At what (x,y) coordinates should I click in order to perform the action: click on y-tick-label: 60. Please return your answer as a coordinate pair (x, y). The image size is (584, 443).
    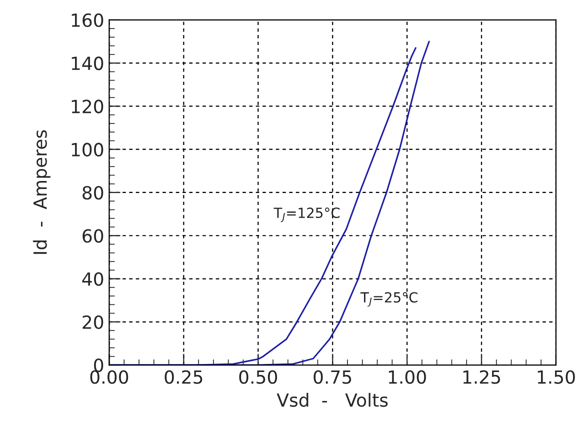
    Looking at the image, I should click on (93, 236).